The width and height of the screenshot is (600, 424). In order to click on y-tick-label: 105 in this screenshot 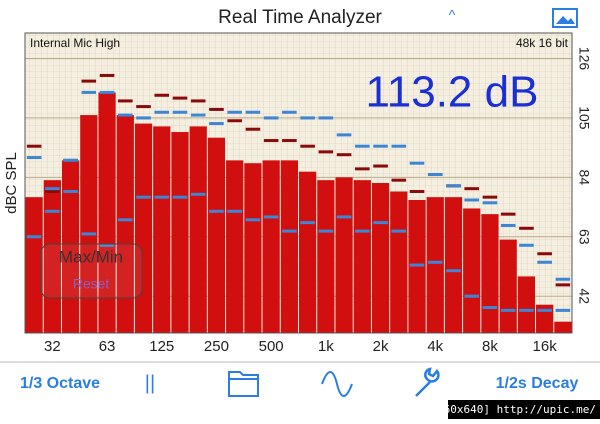, I will do `click(584, 118)`.